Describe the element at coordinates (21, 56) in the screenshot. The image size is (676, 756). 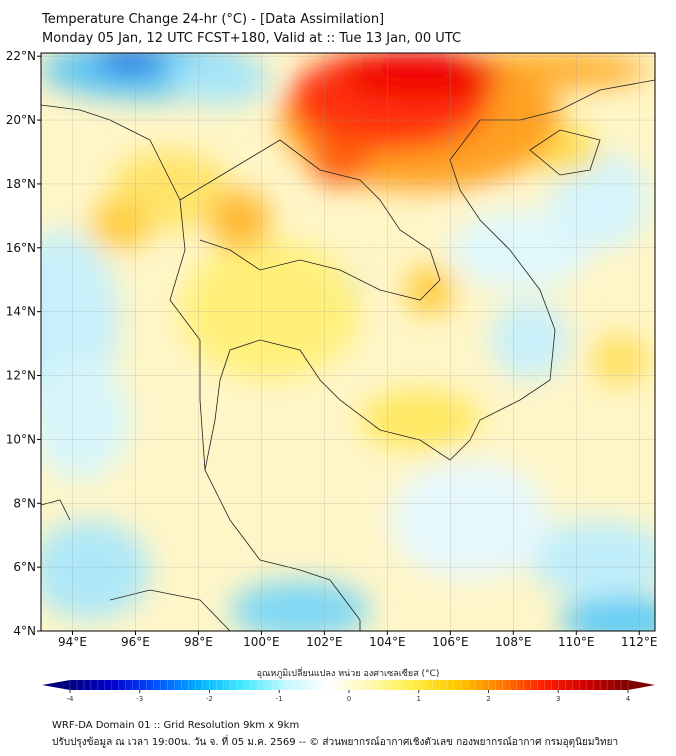
I see `lat-tick-label: 22°N` at that location.